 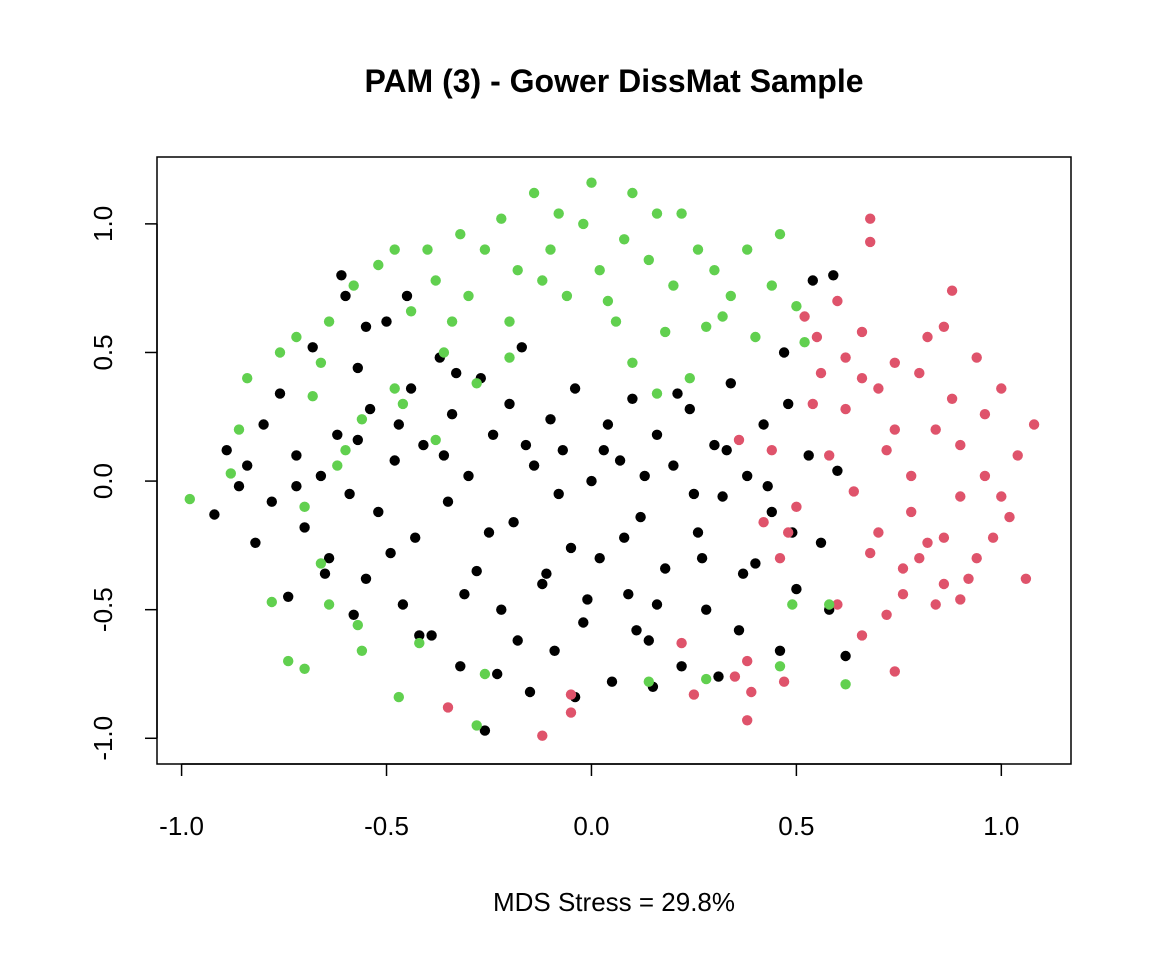 I want to click on x-axis-label: MDS Stress = 29.8%, so click(x=614, y=902).